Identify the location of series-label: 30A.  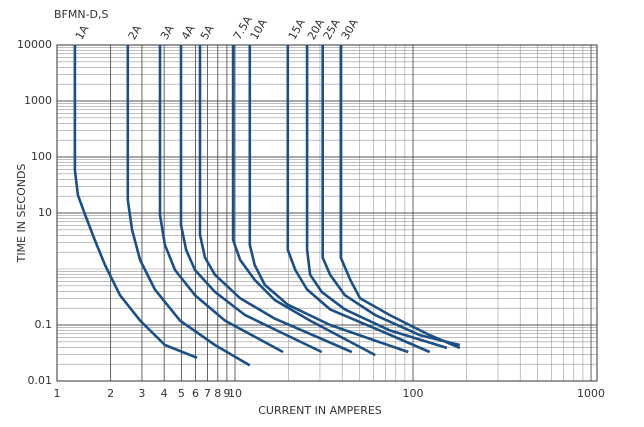
(350, 29).